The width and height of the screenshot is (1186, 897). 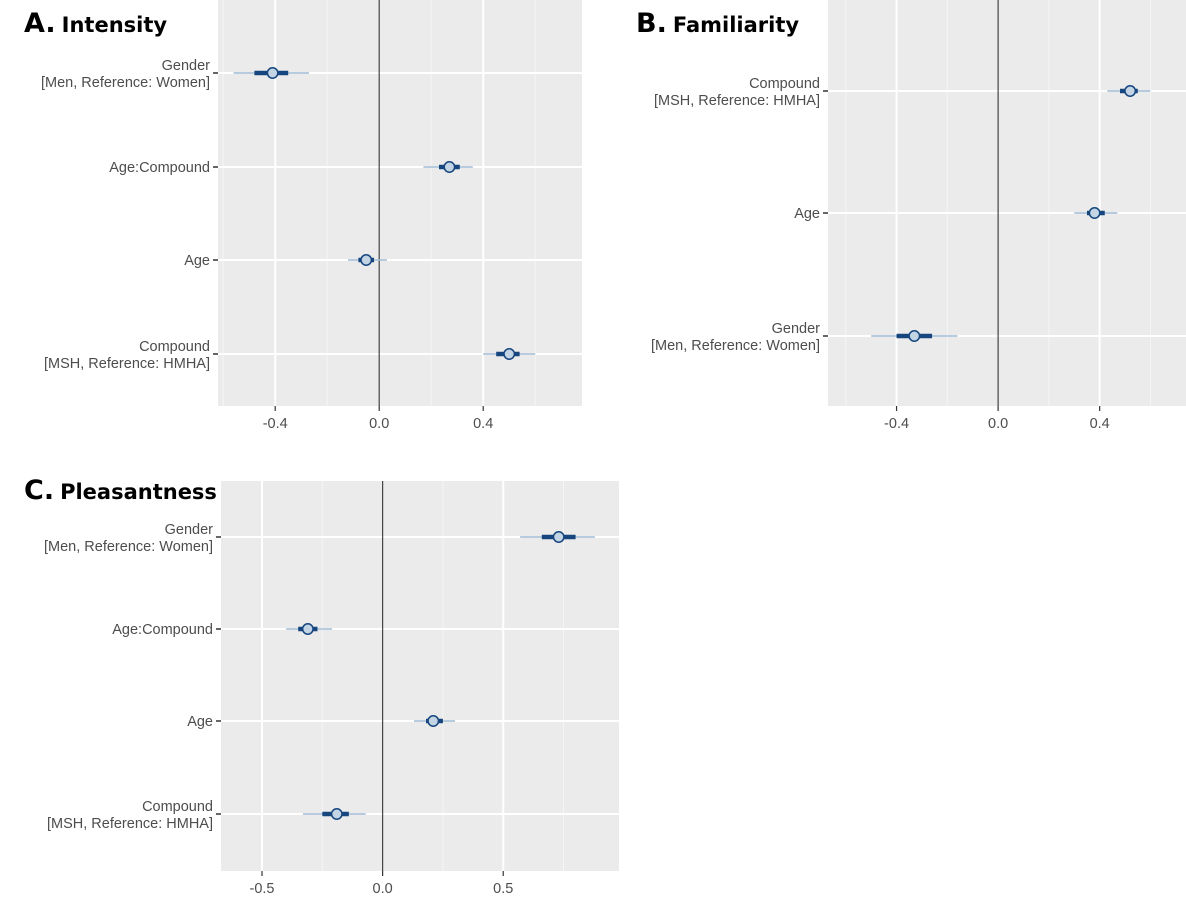 I want to click on panel-title: B. Familiarity, so click(x=717, y=23).